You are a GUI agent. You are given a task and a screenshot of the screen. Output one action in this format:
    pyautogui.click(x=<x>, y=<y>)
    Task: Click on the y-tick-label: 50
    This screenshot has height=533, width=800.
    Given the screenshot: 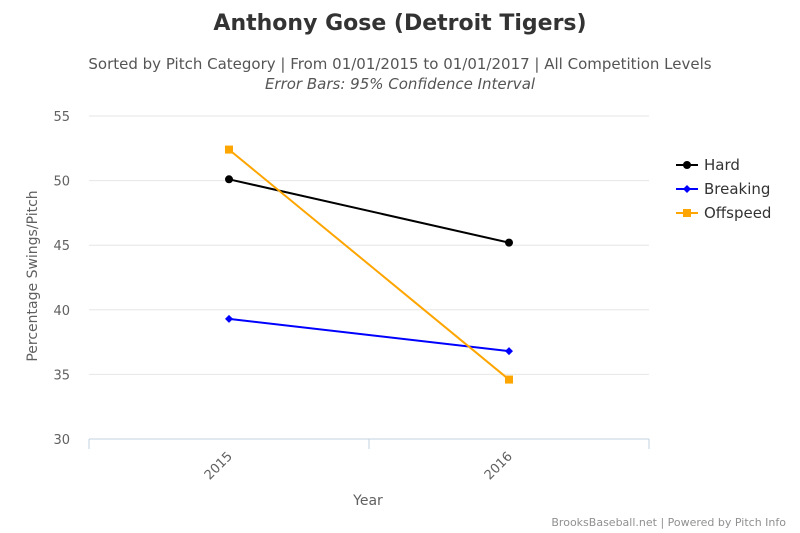 What is the action you would take?
    pyautogui.click(x=61, y=182)
    